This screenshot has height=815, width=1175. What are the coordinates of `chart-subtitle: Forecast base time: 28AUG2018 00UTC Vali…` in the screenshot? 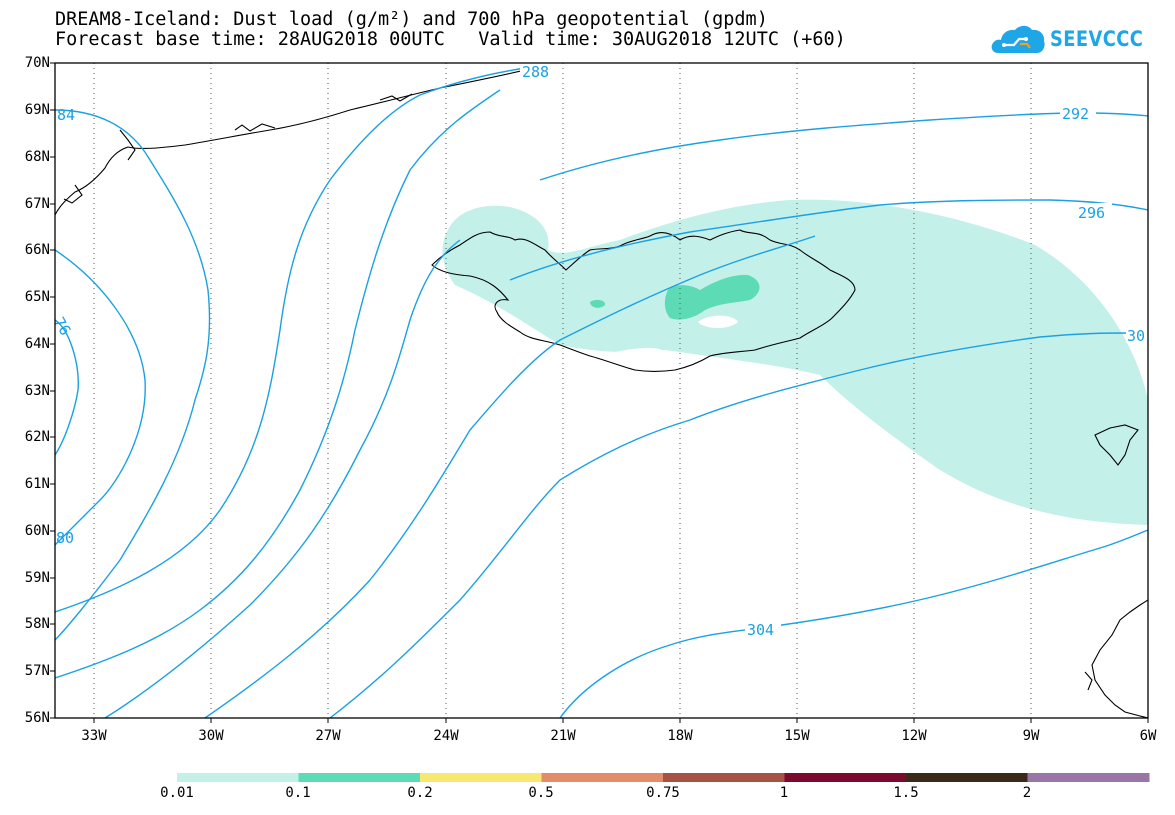 It's located at (450, 39).